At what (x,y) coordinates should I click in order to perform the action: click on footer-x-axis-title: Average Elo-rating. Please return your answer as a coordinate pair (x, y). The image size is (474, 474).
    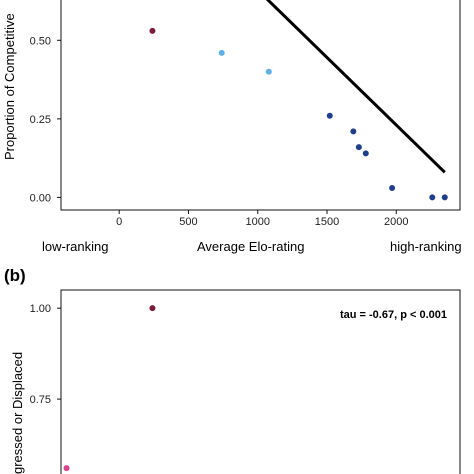
    Looking at the image, I should click on (250, 246).